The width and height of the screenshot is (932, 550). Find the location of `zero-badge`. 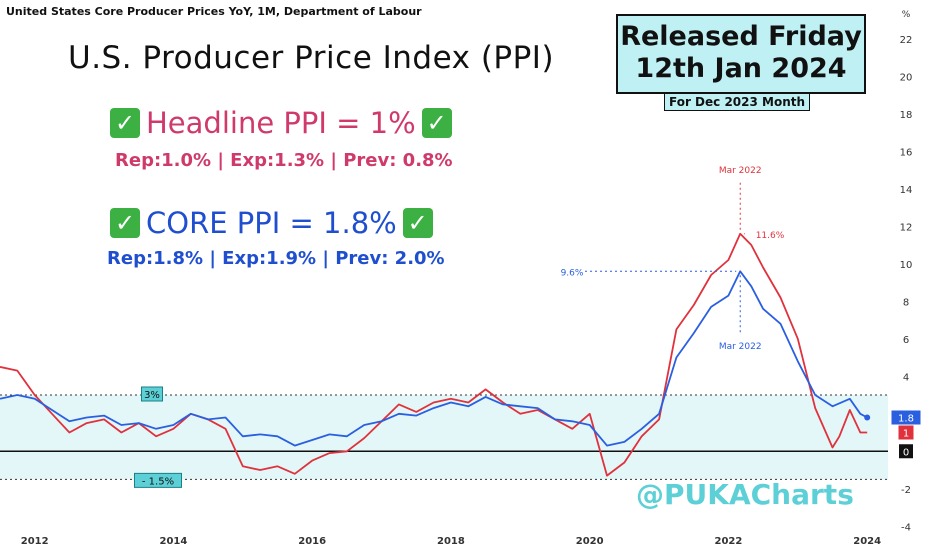

zero-badge is located at coordinates (906, 451).